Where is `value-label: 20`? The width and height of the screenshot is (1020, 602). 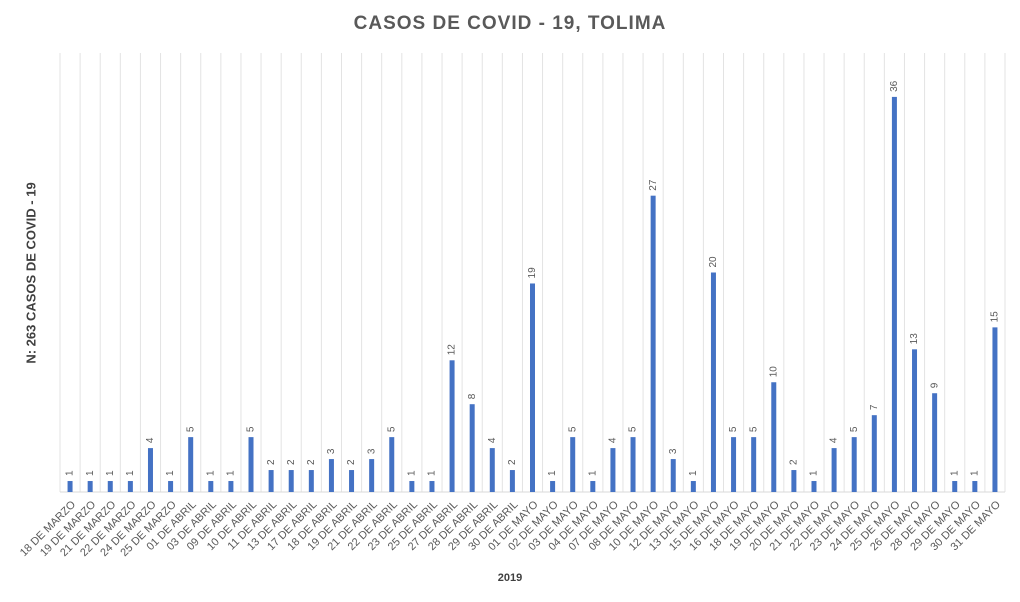 value-label: 20 is located at coordinates (713, 262).